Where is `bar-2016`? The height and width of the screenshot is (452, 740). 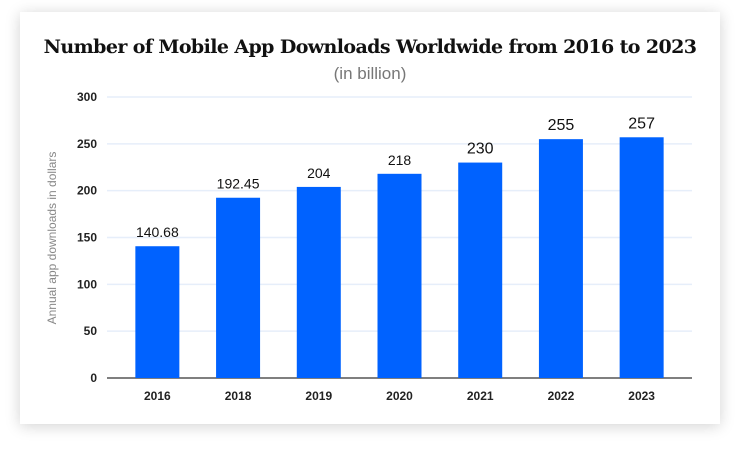 bar-2016 is located at coordinates (157, 312).